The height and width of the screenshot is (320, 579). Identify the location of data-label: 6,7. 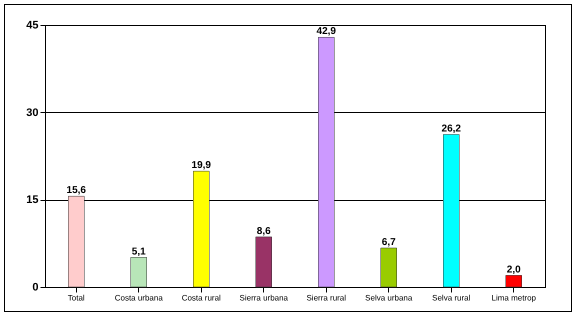
(389, 242).